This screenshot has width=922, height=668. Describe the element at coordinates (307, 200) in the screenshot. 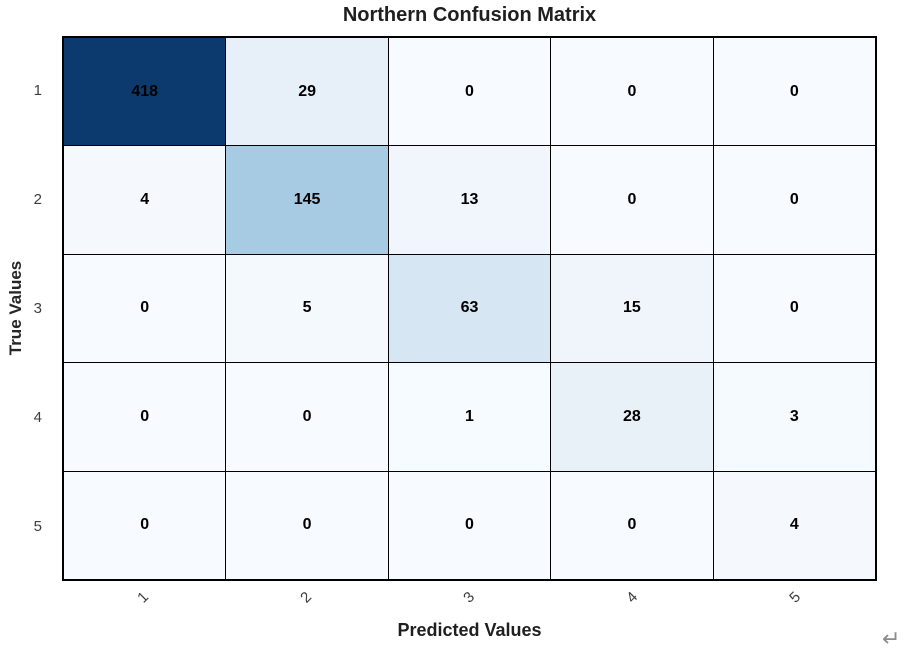

I see `heatmap-cell: 145` at that location.